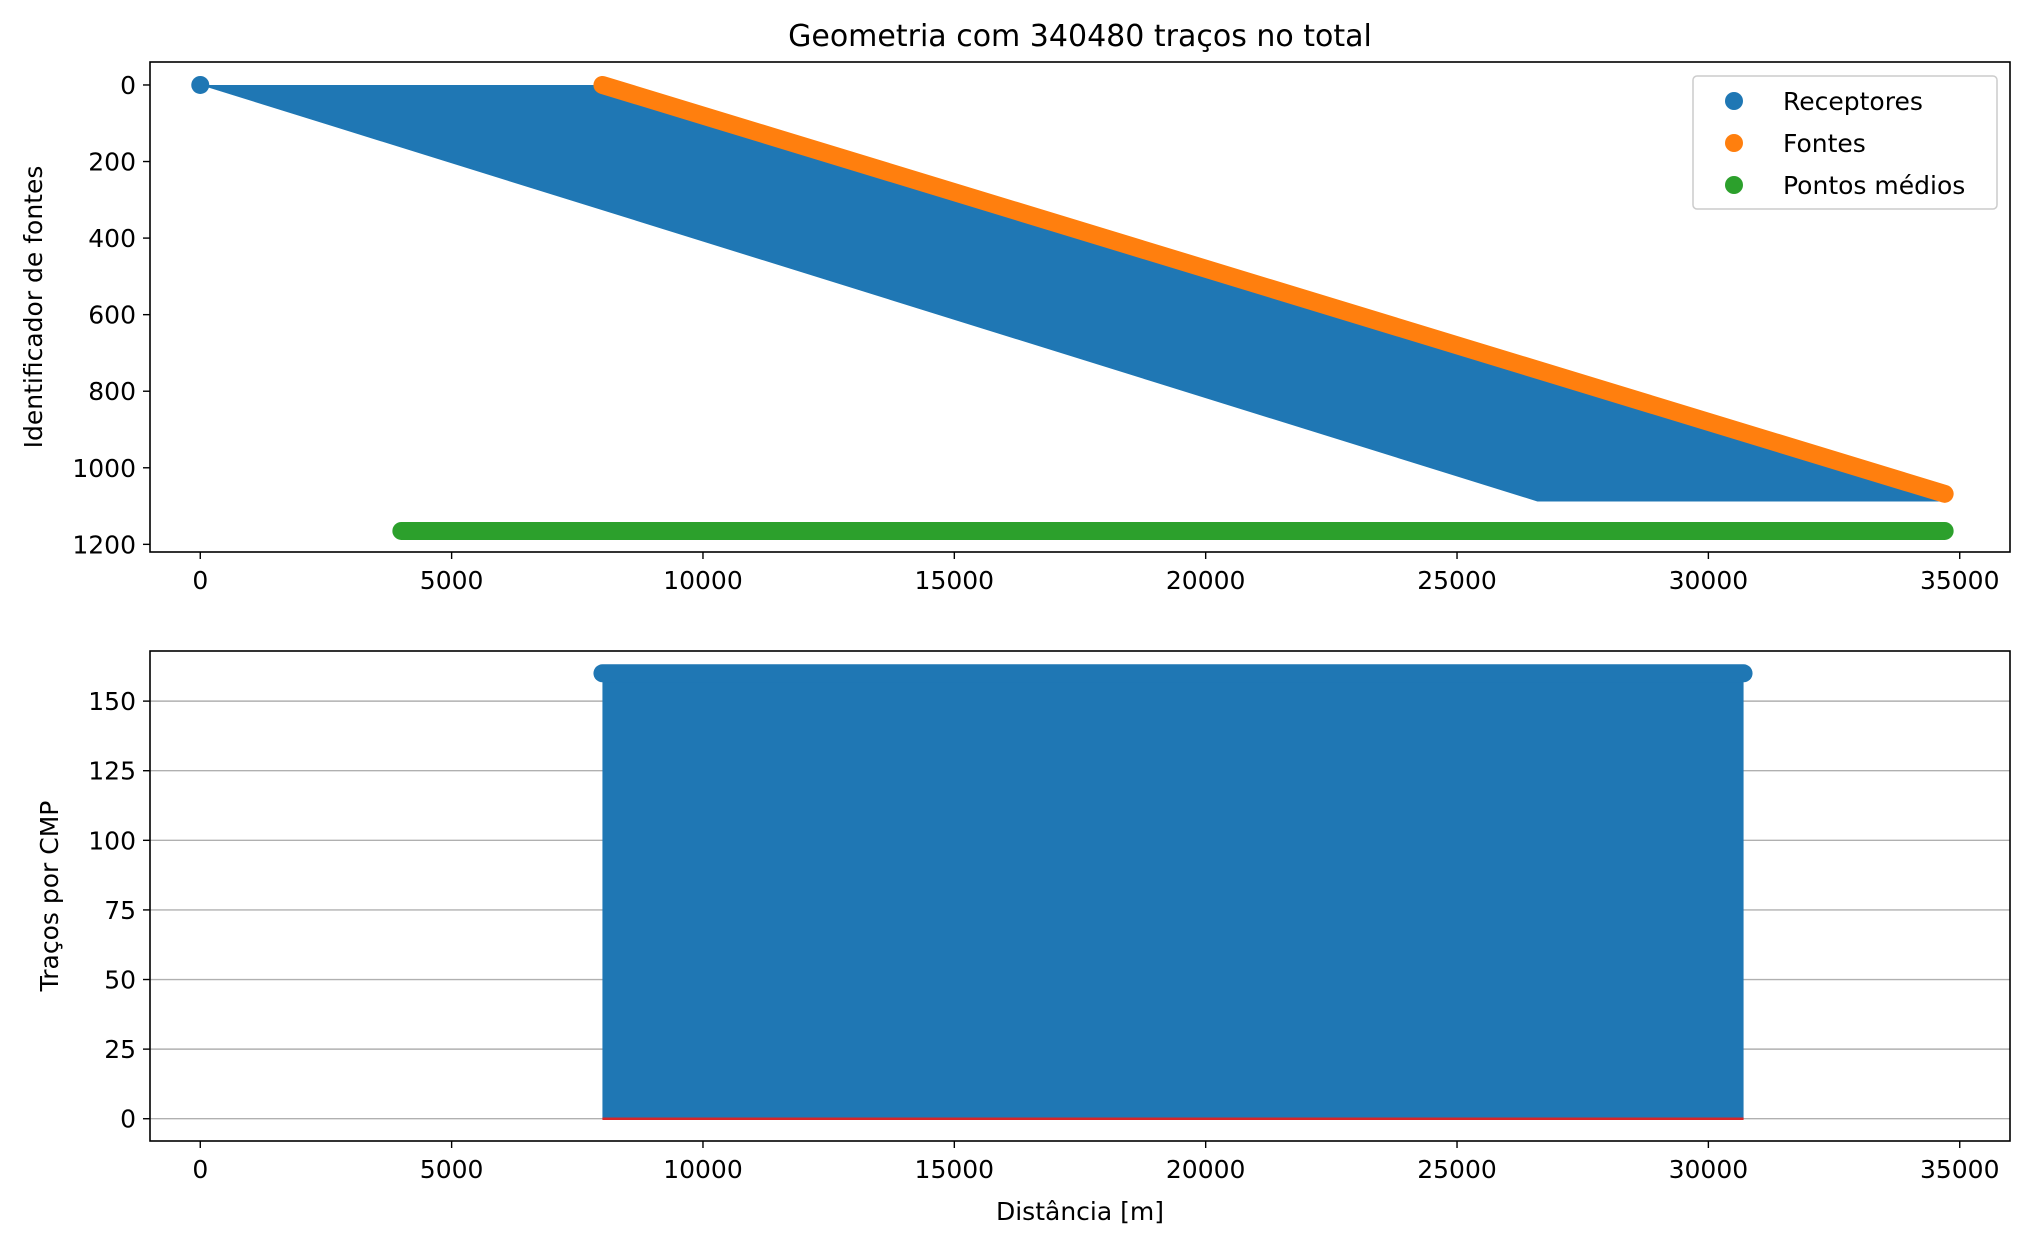  What do you see at coordinates (112, 701) in the screenshot?
I see `bottom-y-tick-label: 150` at bounding box center [112, 701].